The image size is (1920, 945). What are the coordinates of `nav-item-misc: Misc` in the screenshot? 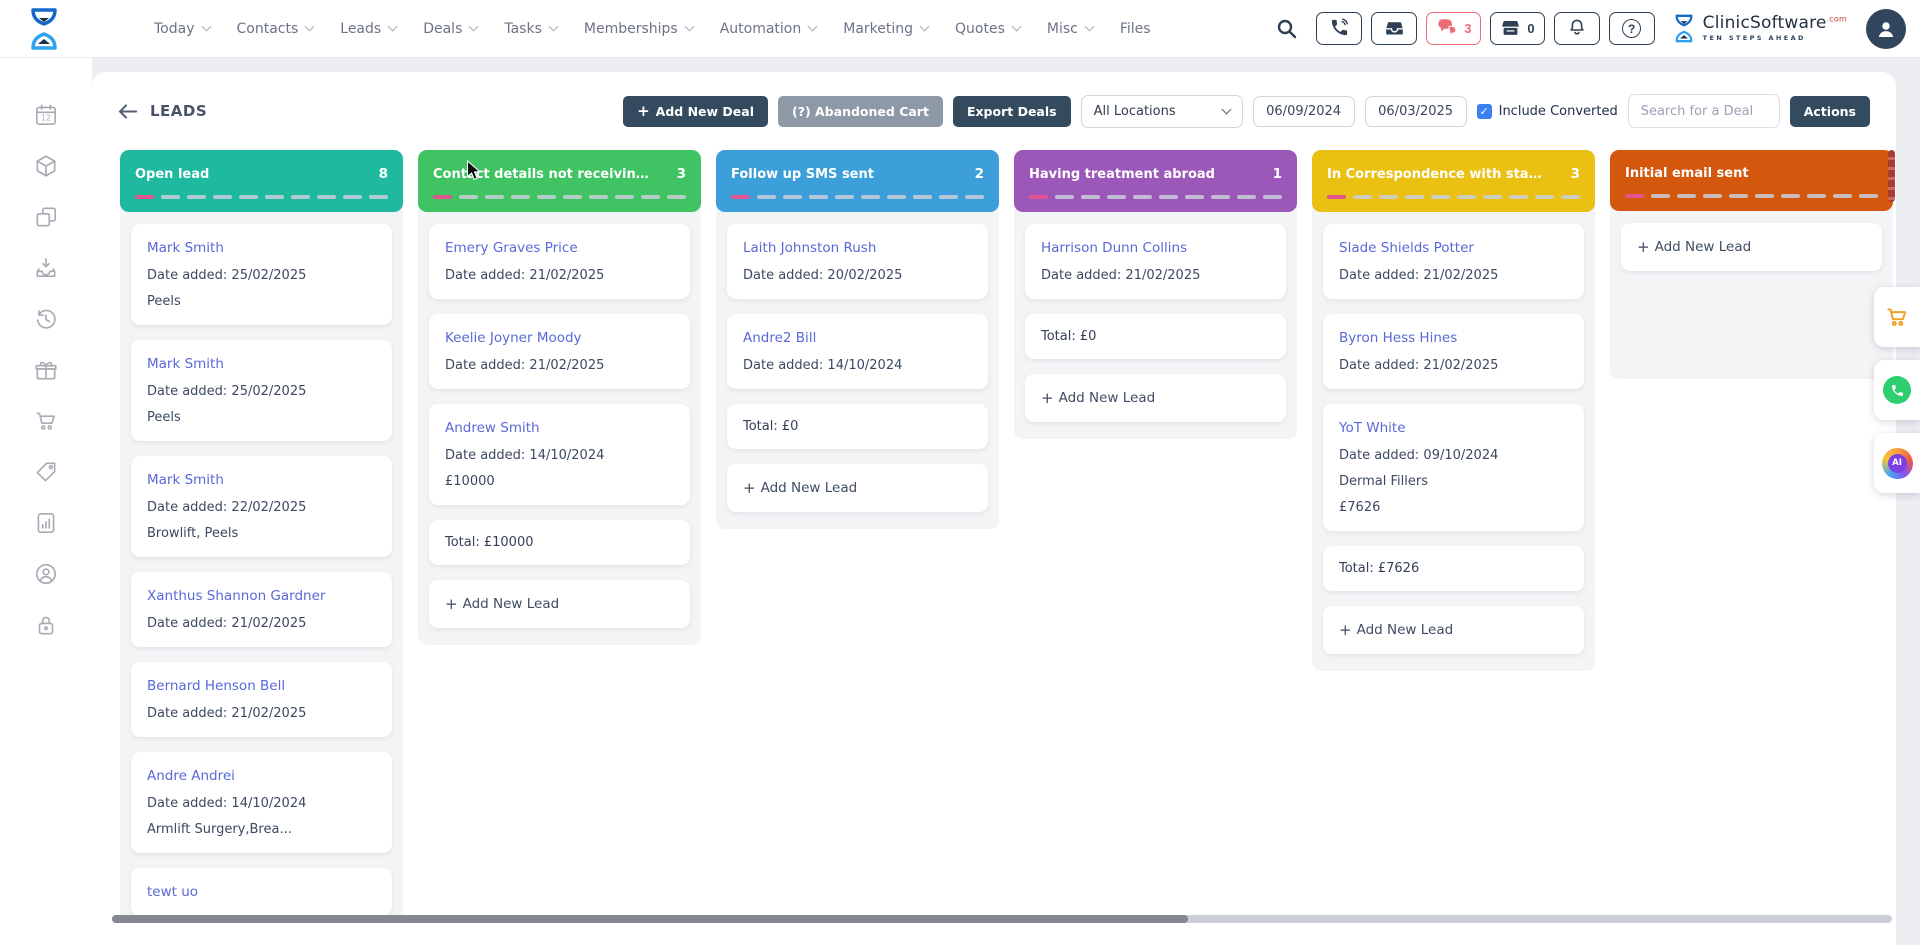 It's located at (1071, 29).